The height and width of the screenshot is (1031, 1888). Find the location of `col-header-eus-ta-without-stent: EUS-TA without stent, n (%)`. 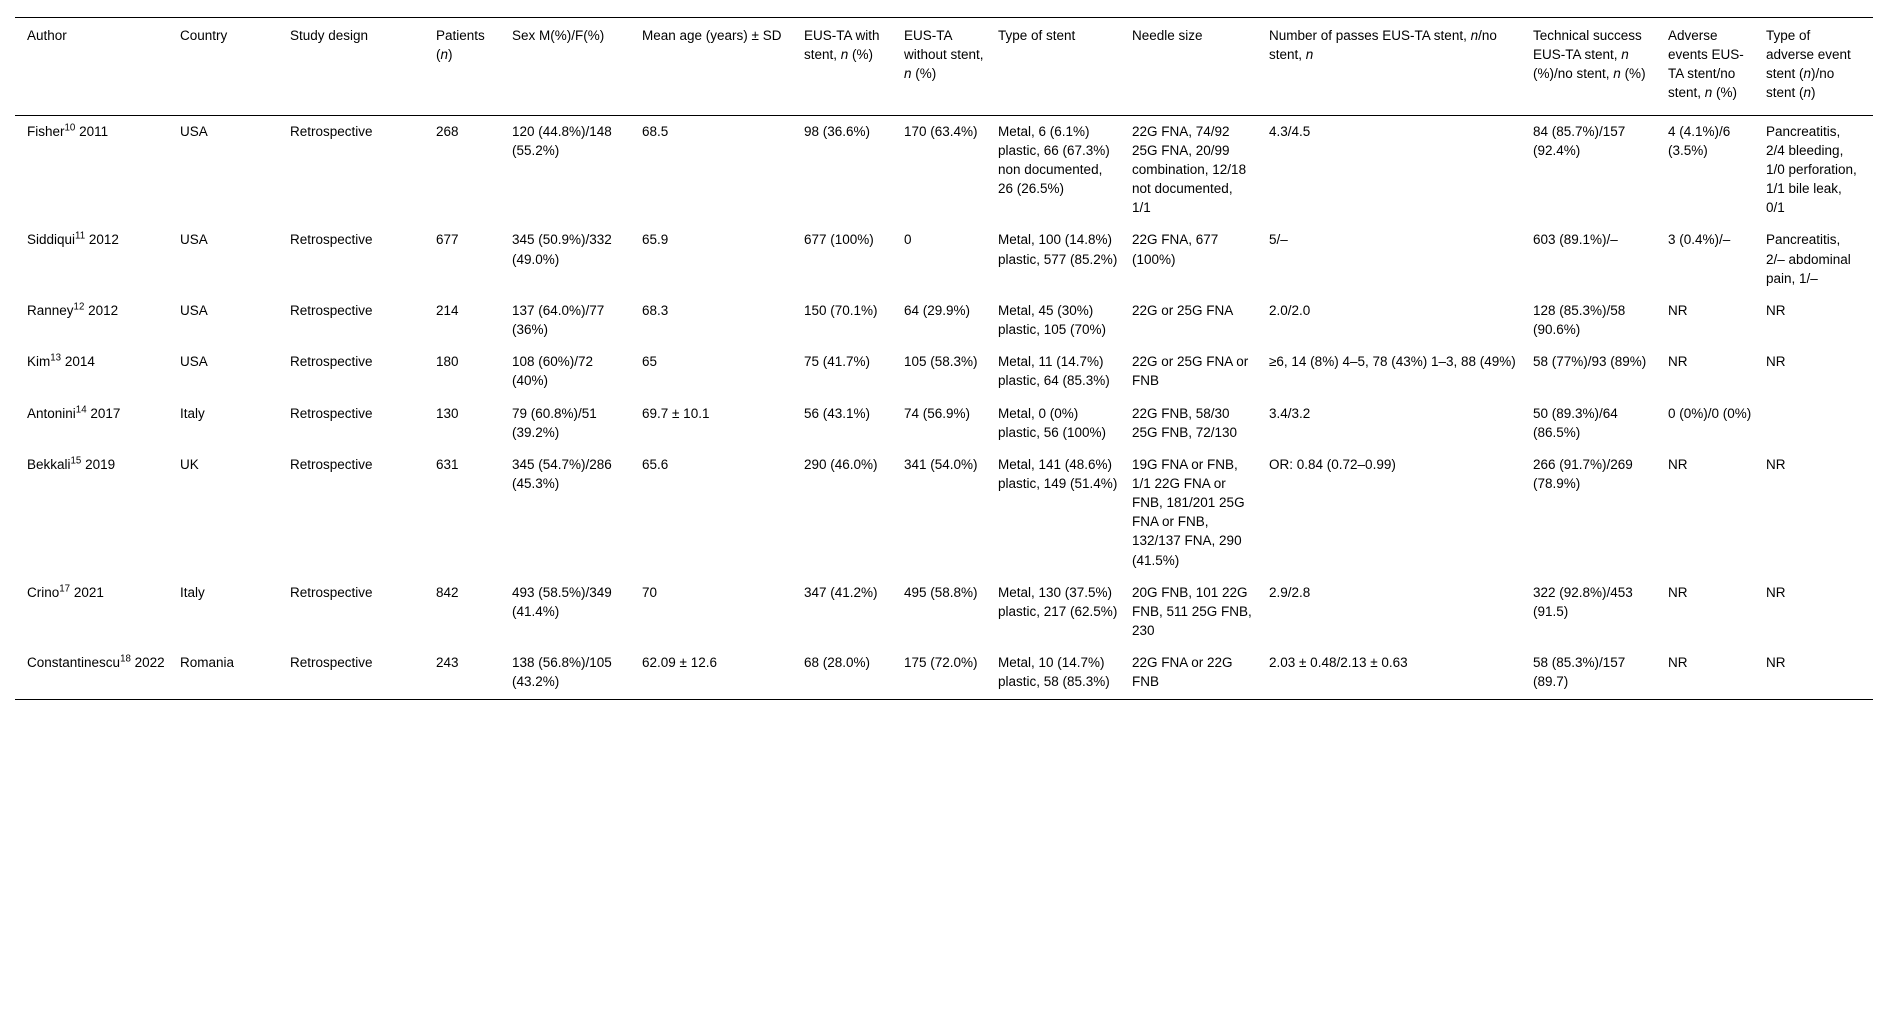

col-header-eus-ta-without-stent: EUS-TA without stent, n (%) is located at coordinates (951, 66).